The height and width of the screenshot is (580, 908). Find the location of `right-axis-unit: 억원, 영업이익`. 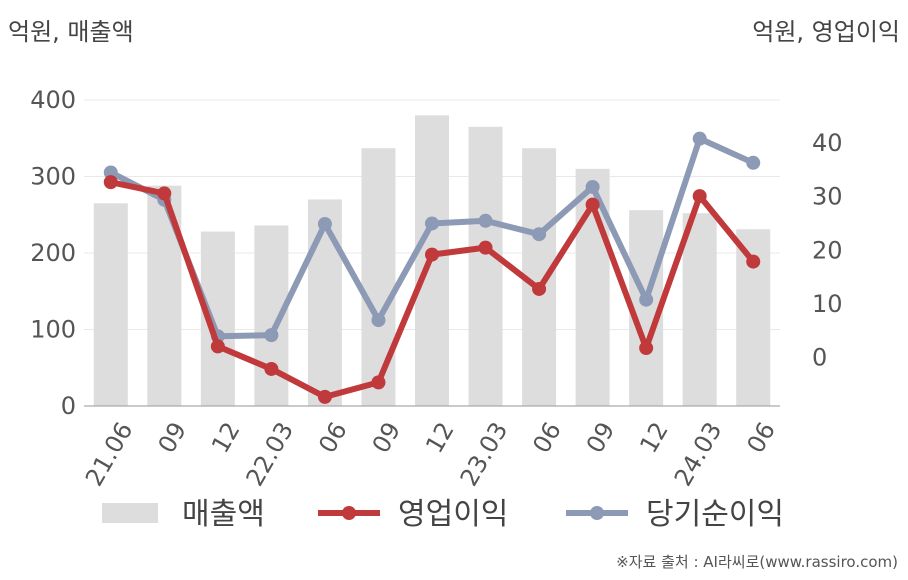

right-axis-unit: 억원, 영업이익 is located at coordinates (826, 32).